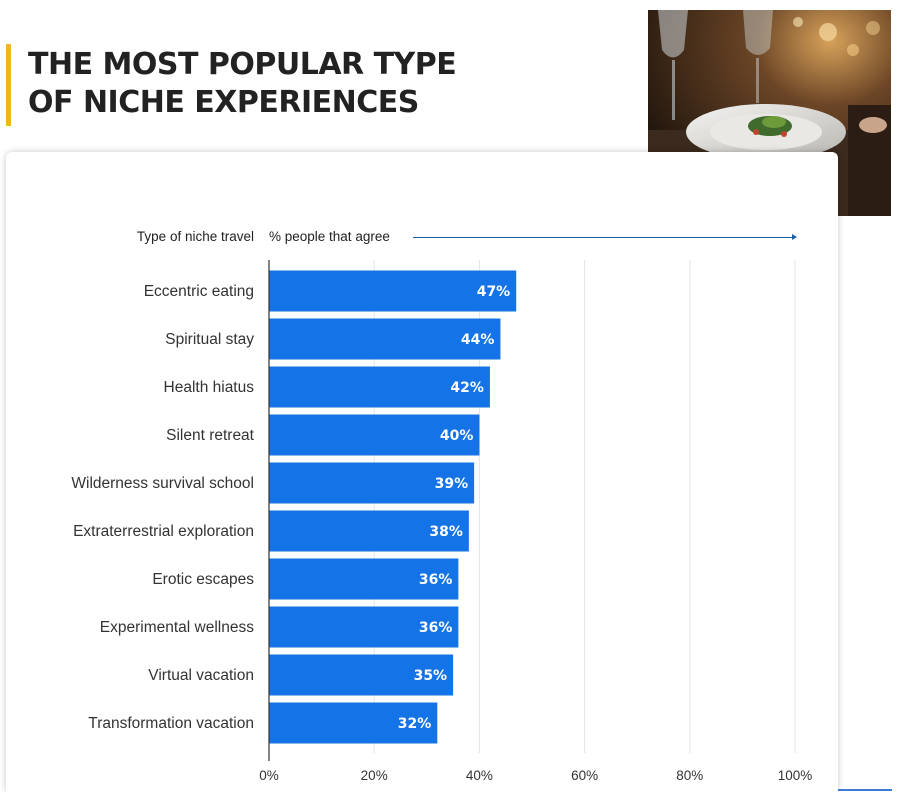  What do you see at coordinates (795, 775) in the screenshot?
I see `x-tick-label: 100%` at bounding box center [795, 775].